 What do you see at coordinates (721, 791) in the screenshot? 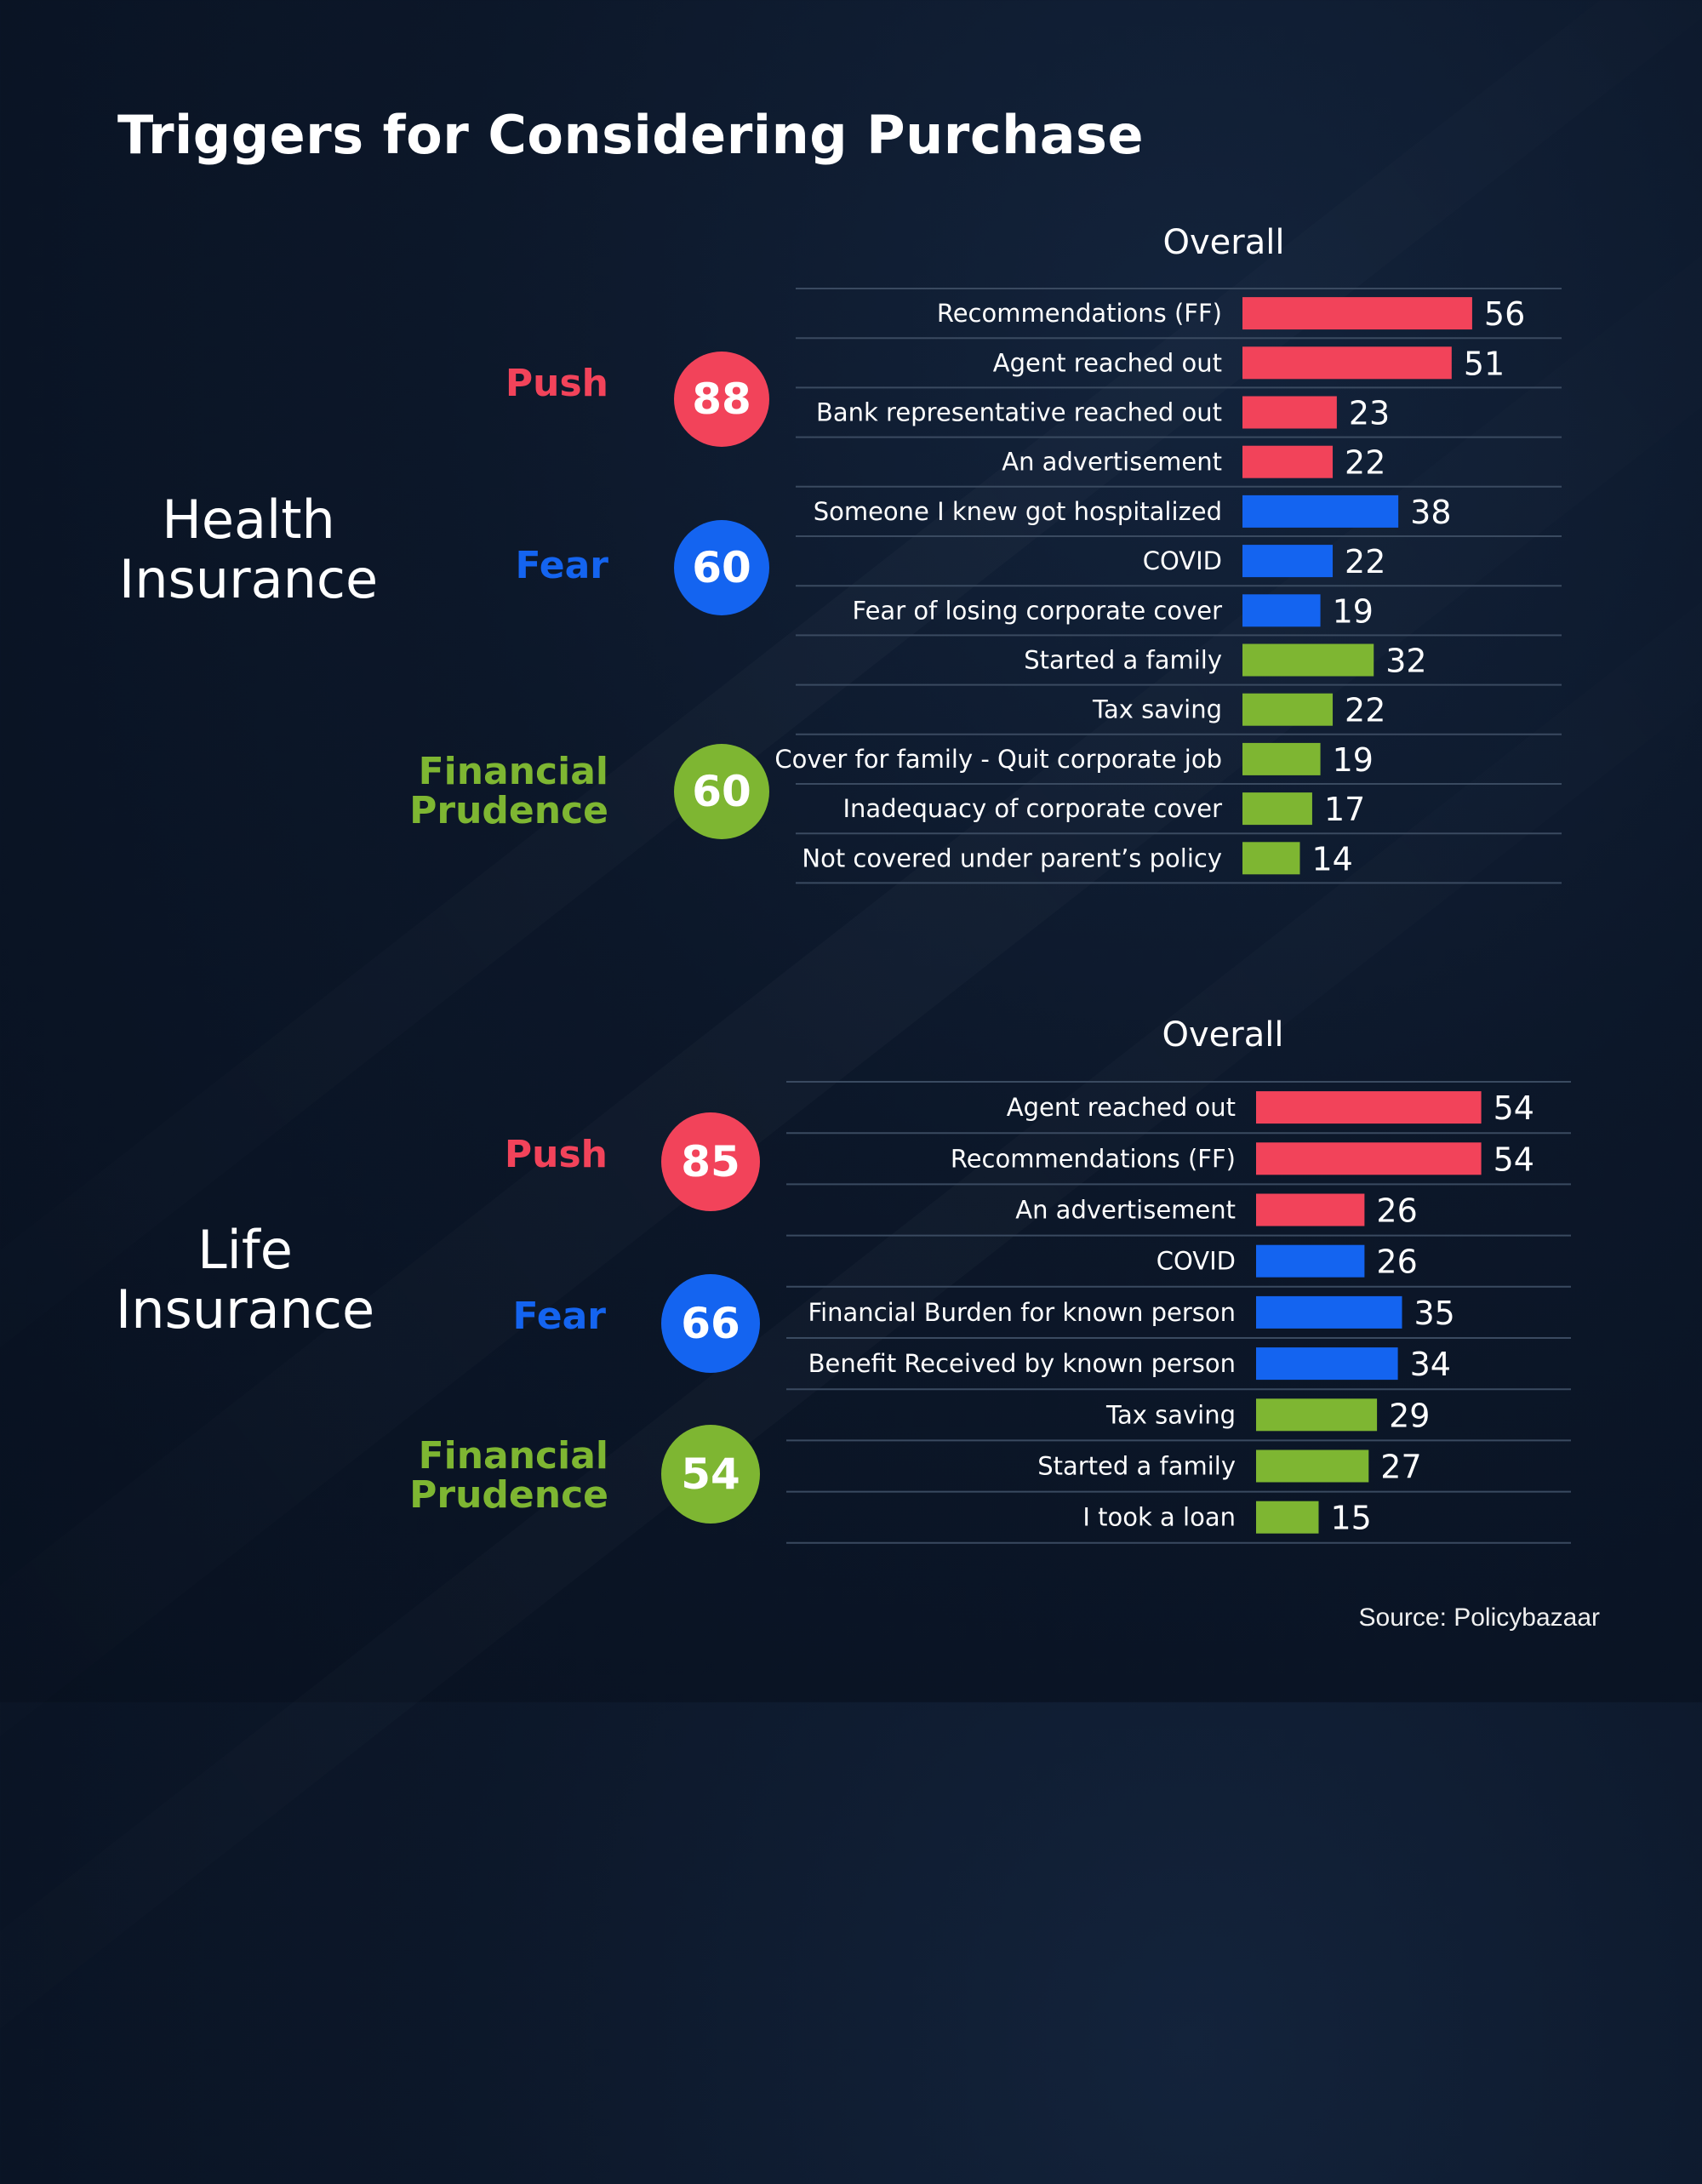
I see `score-badge-financial-prudence: 60` at bounding box center [721, 791].